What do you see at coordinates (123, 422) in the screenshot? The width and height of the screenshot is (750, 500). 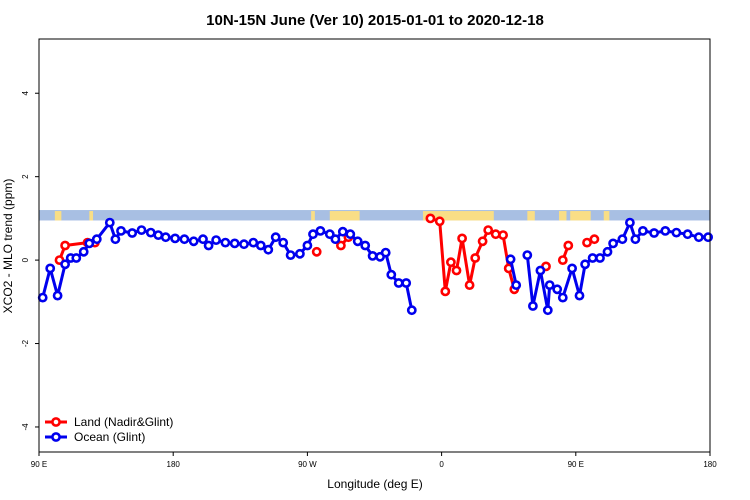 I see `legend-label-land: Land (Nadir&Glint)` at bounding box center [123, 422].